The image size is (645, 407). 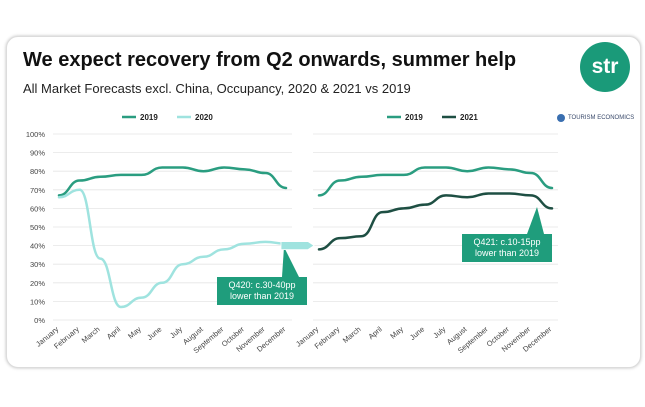 I want to click on y-tick-label: 100%, so click(x=36, y=134).